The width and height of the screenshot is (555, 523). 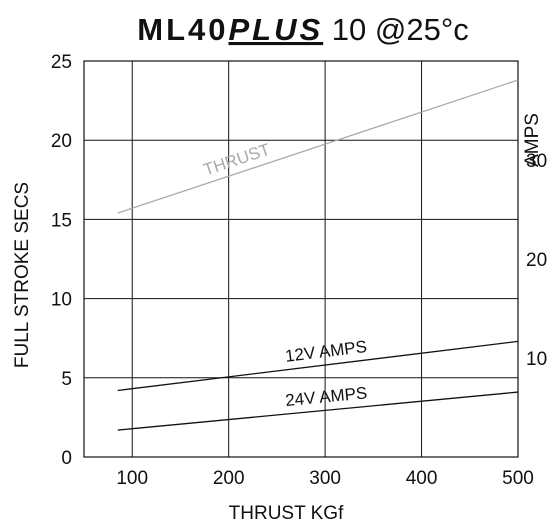 What do you see at coordinates (61, 300) in the screenshot?
I see `y-tick-label: 10` at bounding box center [61, 300].